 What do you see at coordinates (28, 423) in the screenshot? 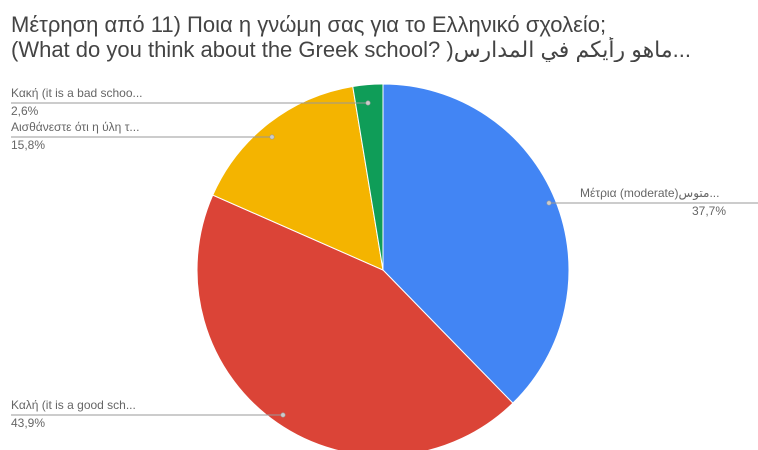
I see `slice-percent-1: 43,9%` at bounding box center [28, 423].